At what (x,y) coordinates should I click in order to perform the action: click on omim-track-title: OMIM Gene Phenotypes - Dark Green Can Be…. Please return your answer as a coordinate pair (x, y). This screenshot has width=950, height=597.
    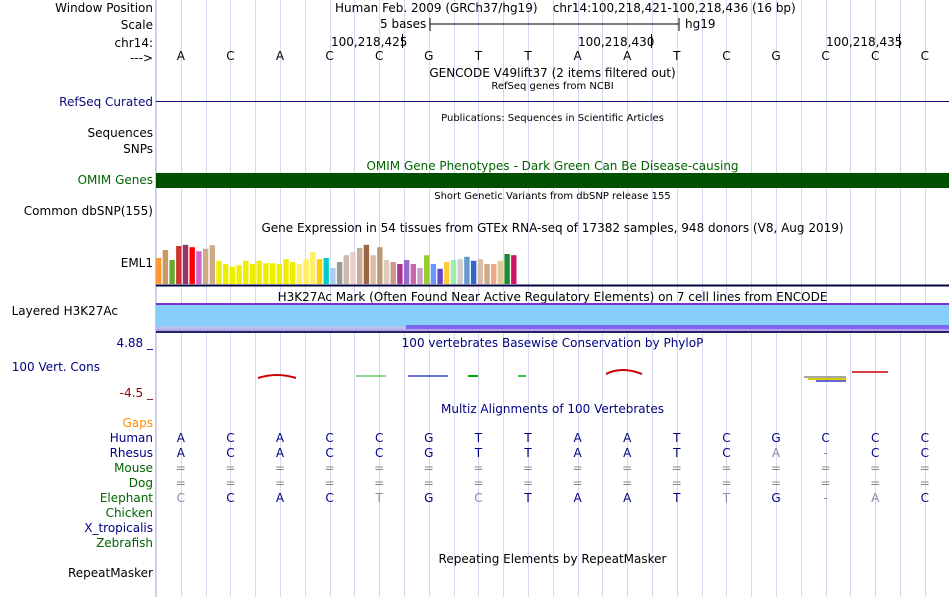
    Looking at the image, I should click on (552, 166).